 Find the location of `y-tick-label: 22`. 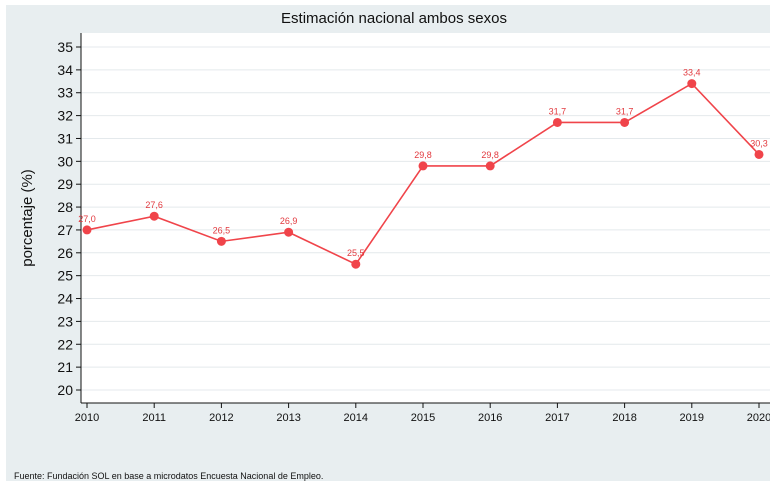

y-tick-label: 22 is located at coordinates (65, 344).